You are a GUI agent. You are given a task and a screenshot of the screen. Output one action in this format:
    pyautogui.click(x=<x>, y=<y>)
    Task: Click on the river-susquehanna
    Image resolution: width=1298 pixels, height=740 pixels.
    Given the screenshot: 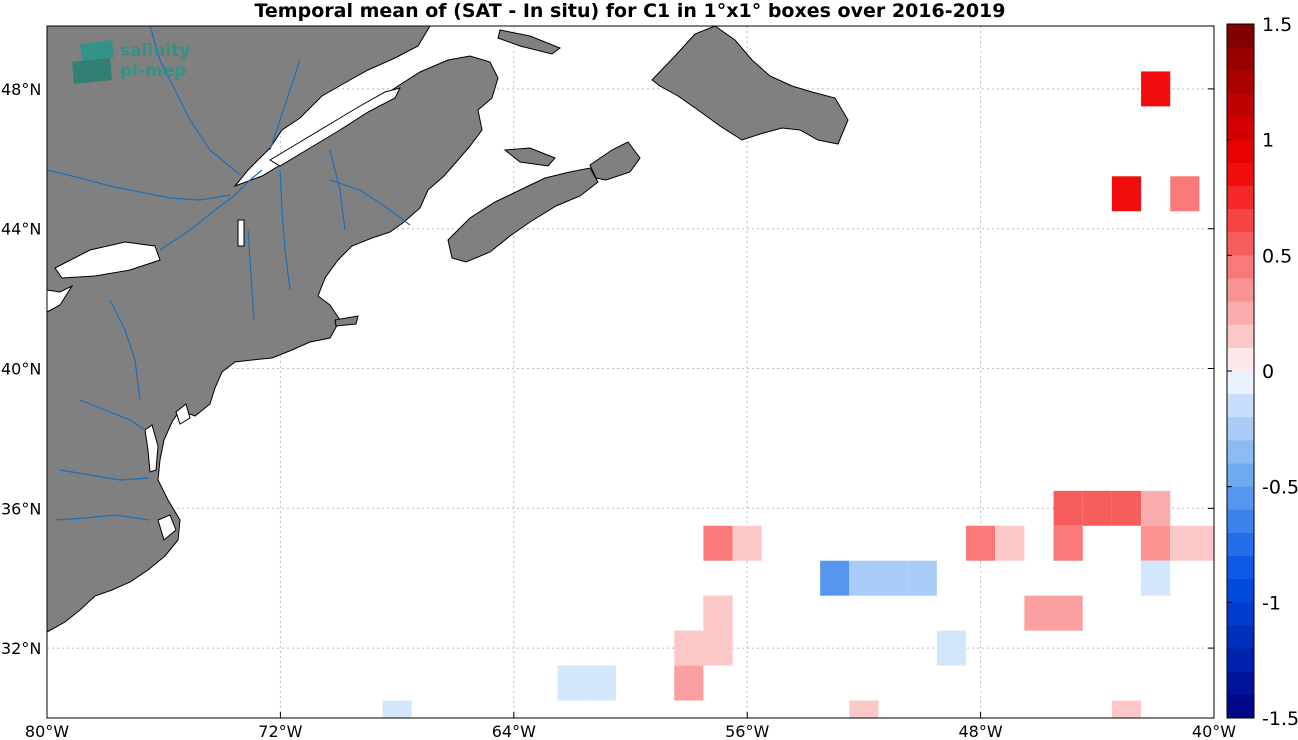 What is the action you would take?
    pyautogui.click(x=125, y=350)
    